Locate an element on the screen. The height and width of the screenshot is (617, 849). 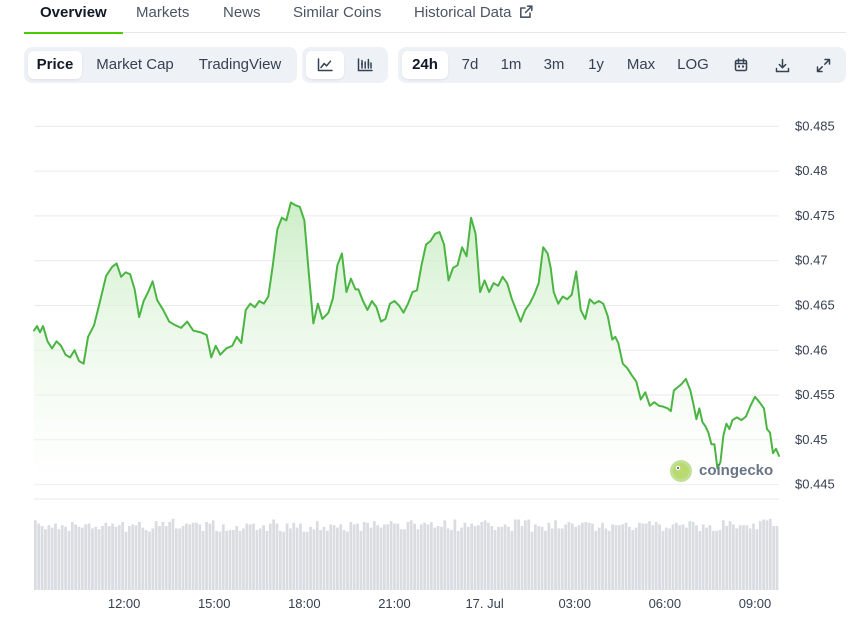
x-tick-label: 15:00 is located at coordinates (214, 603).